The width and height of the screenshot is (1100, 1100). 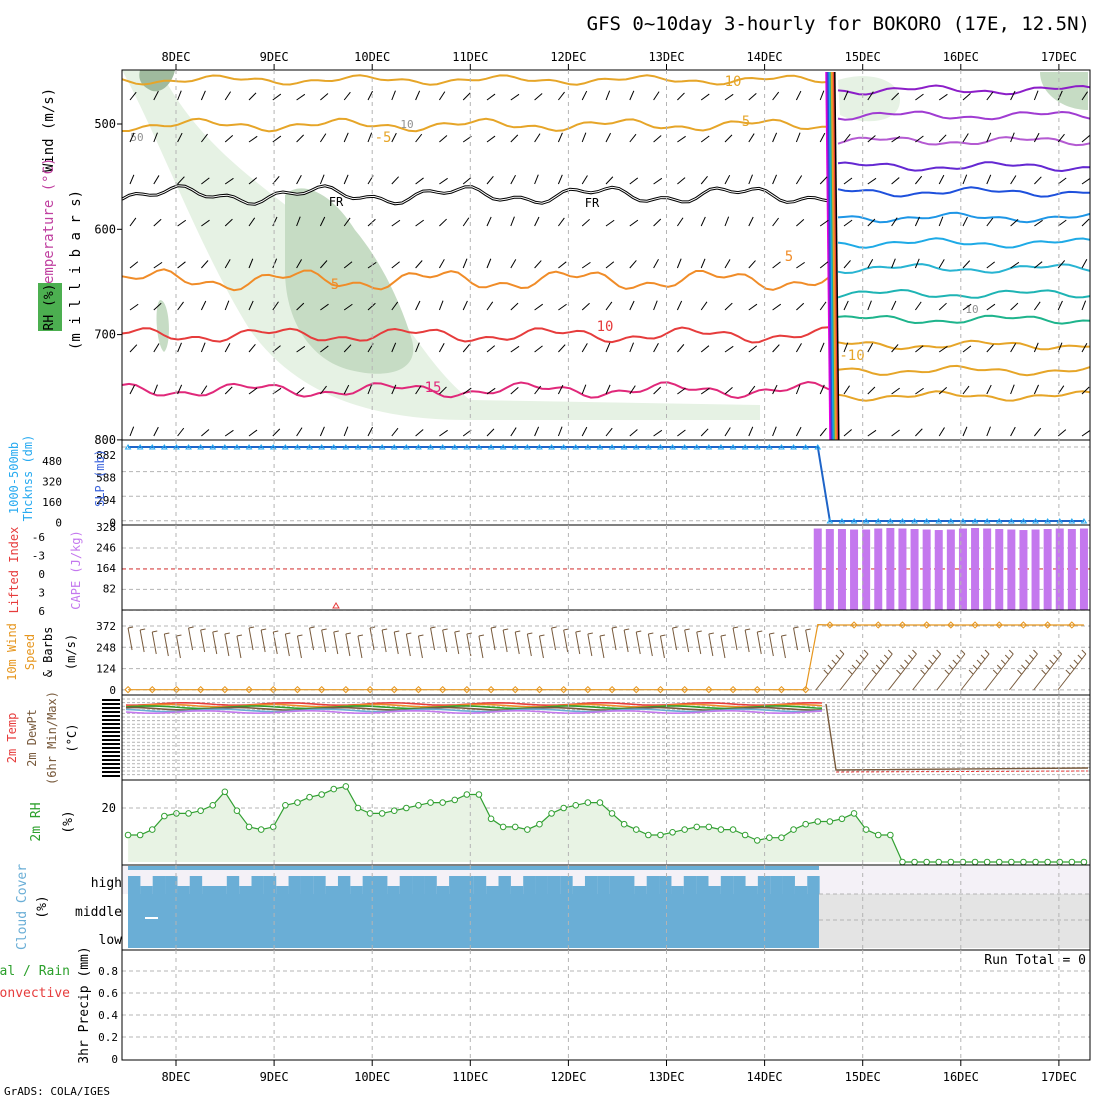 What do you see at coordinates (108, 971) in the screenshot?
I see `y-tick-label: 0.8` at bounding box center [108, 971].